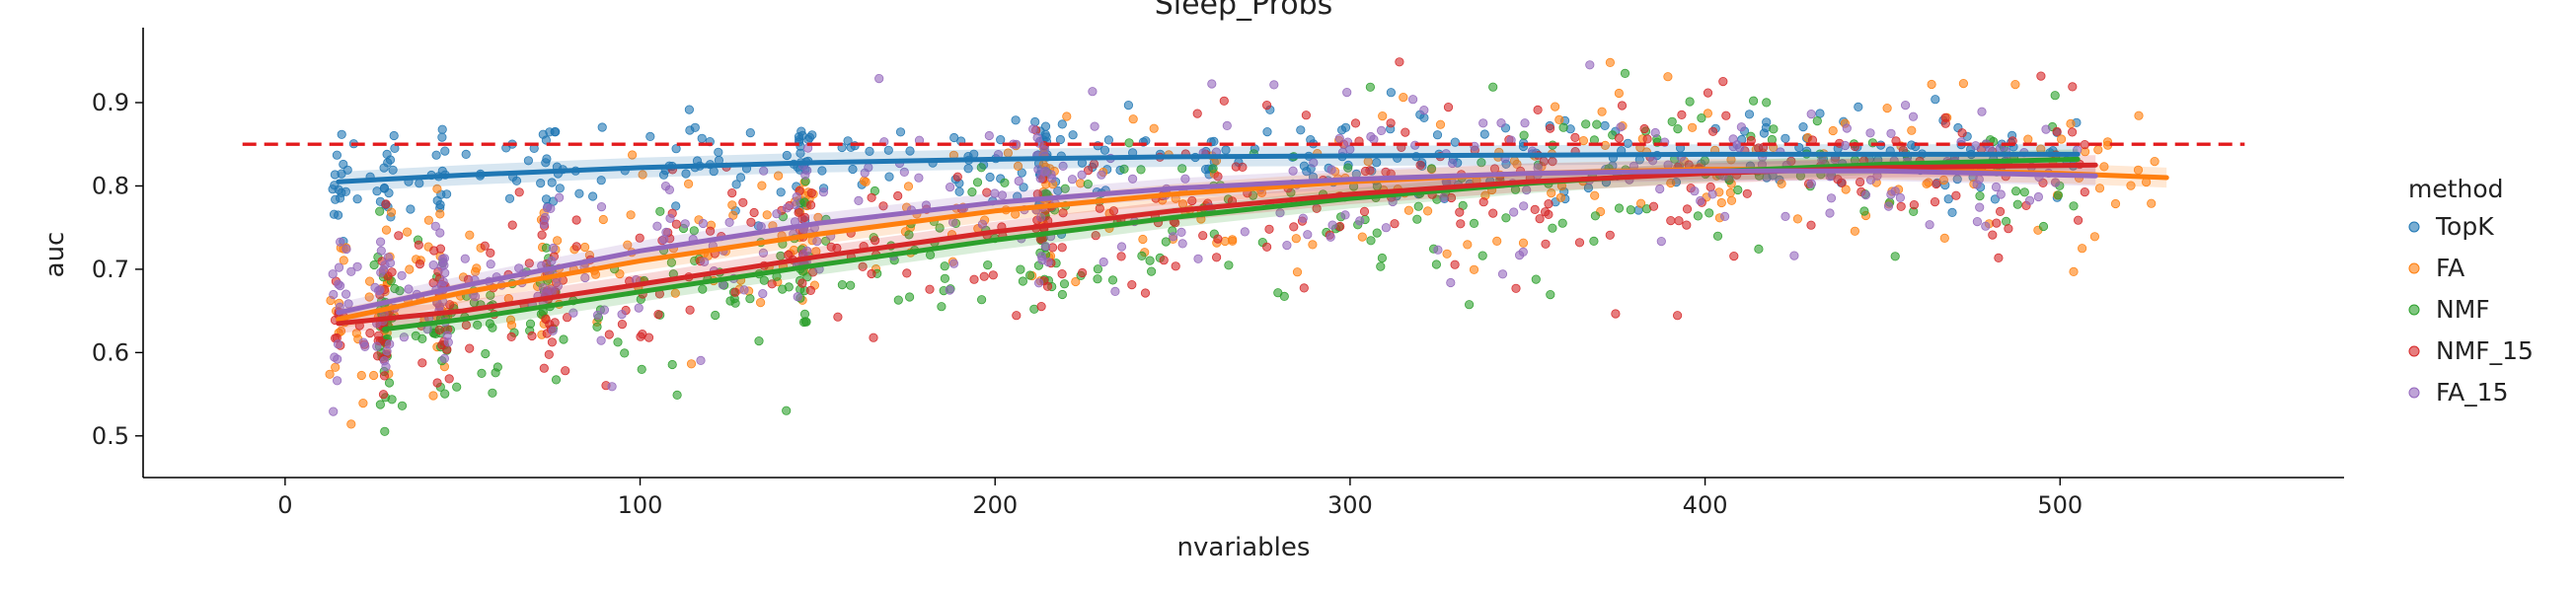 This screenshot has height=592, width=2576. I want to click on legend: method TopK FA NMF NMF_15 FA_15, so click(2471, 291).